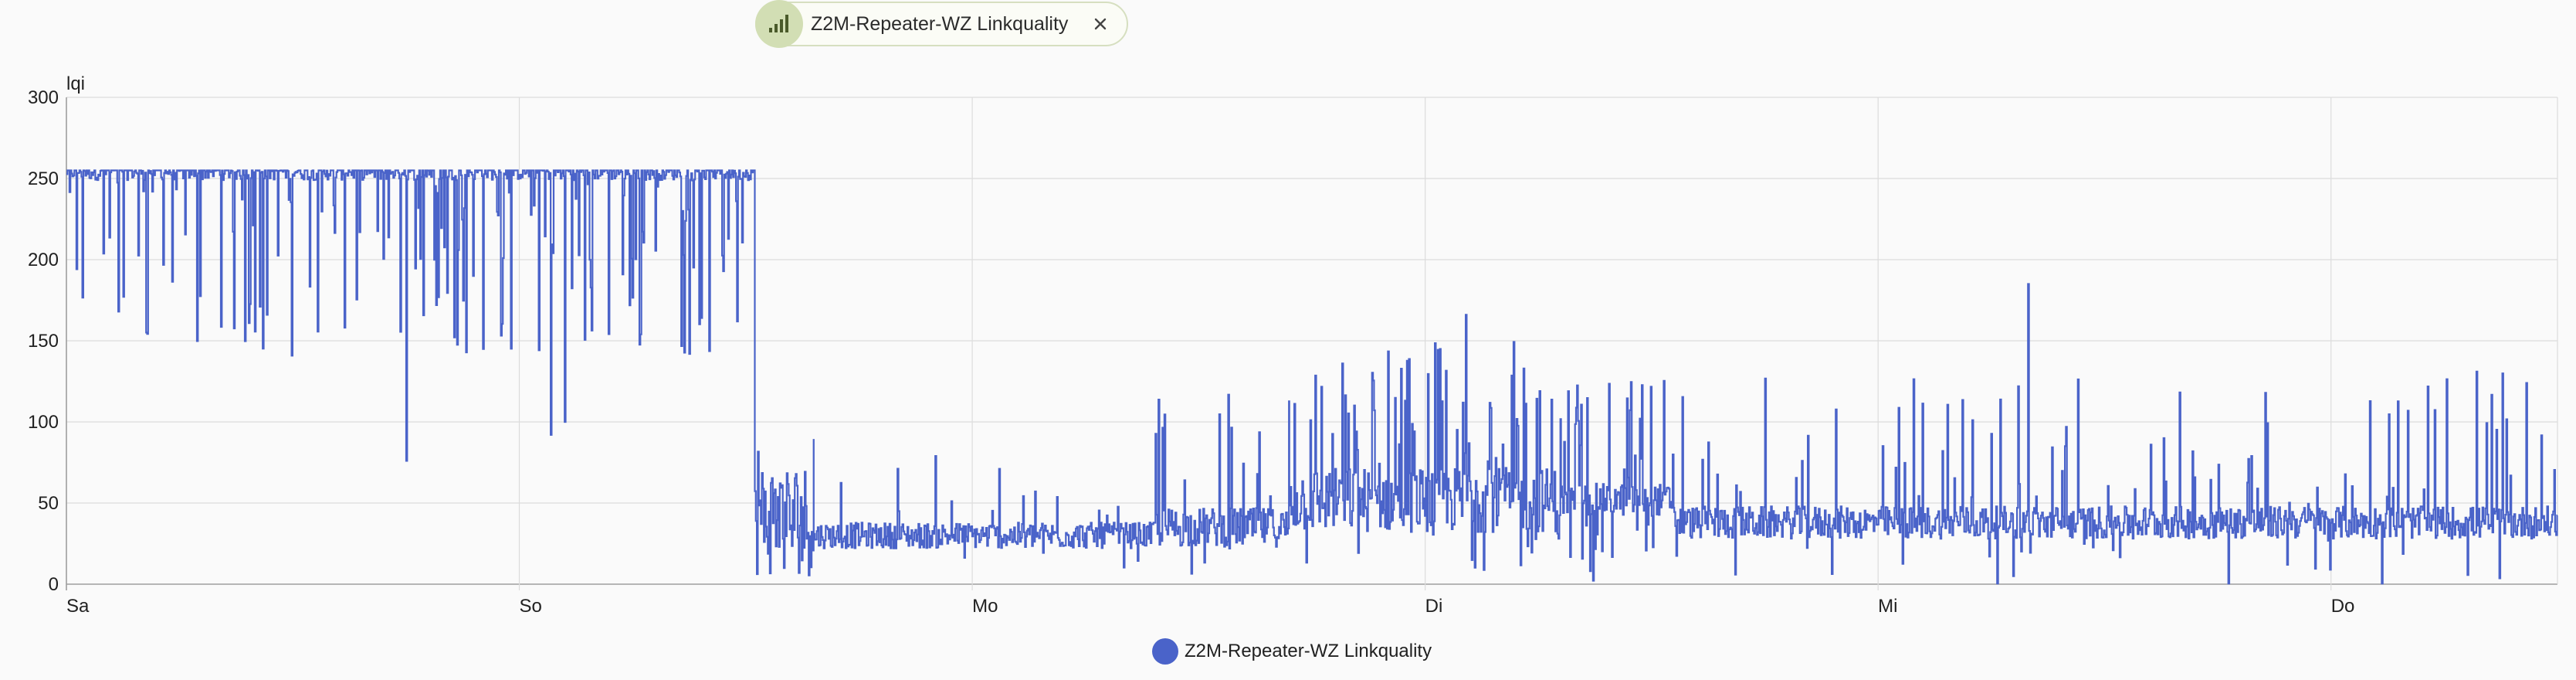  I want to click on y-tick-label: 0, so click(54, 584).